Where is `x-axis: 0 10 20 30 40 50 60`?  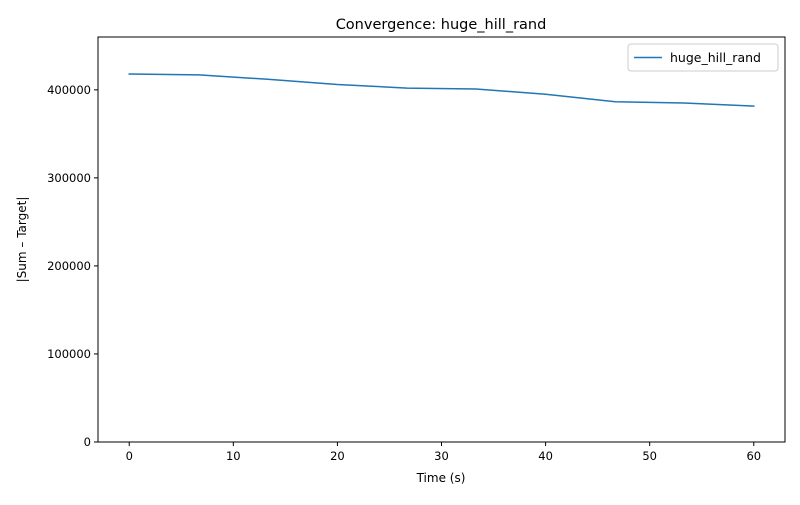
x-axis: 0 10 20 30 40 50 60 is located at coordinates (443, 452).